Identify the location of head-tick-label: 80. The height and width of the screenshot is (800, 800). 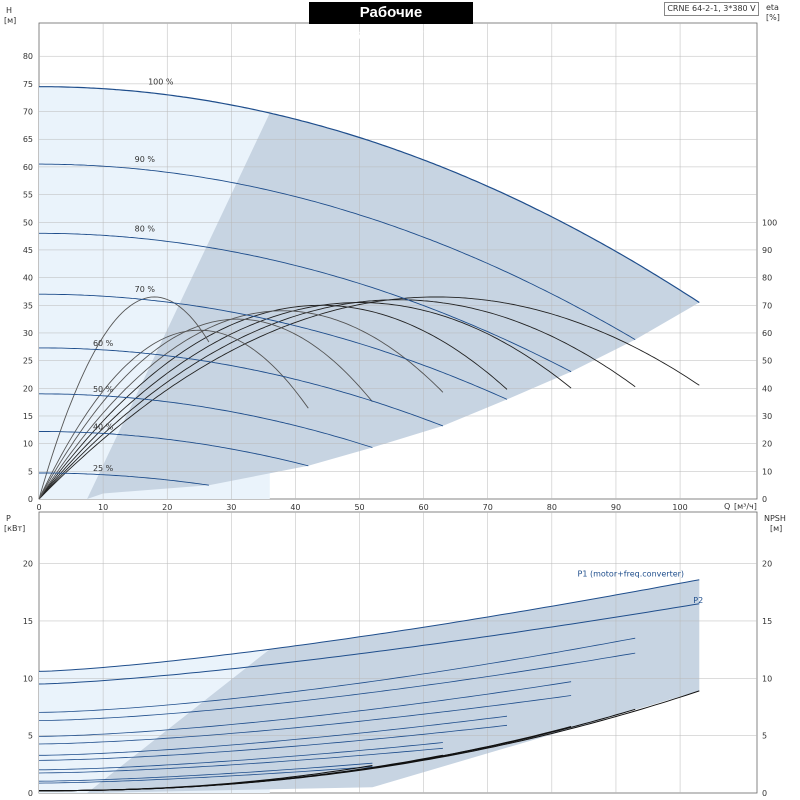
(28, 56).